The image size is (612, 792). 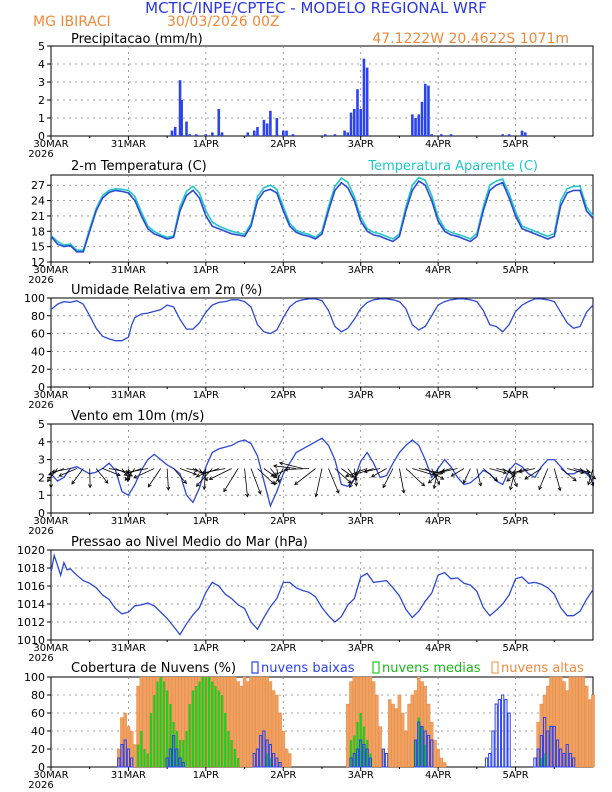 I want to click on y-tick-label: 2, so click(x=41, y=477).